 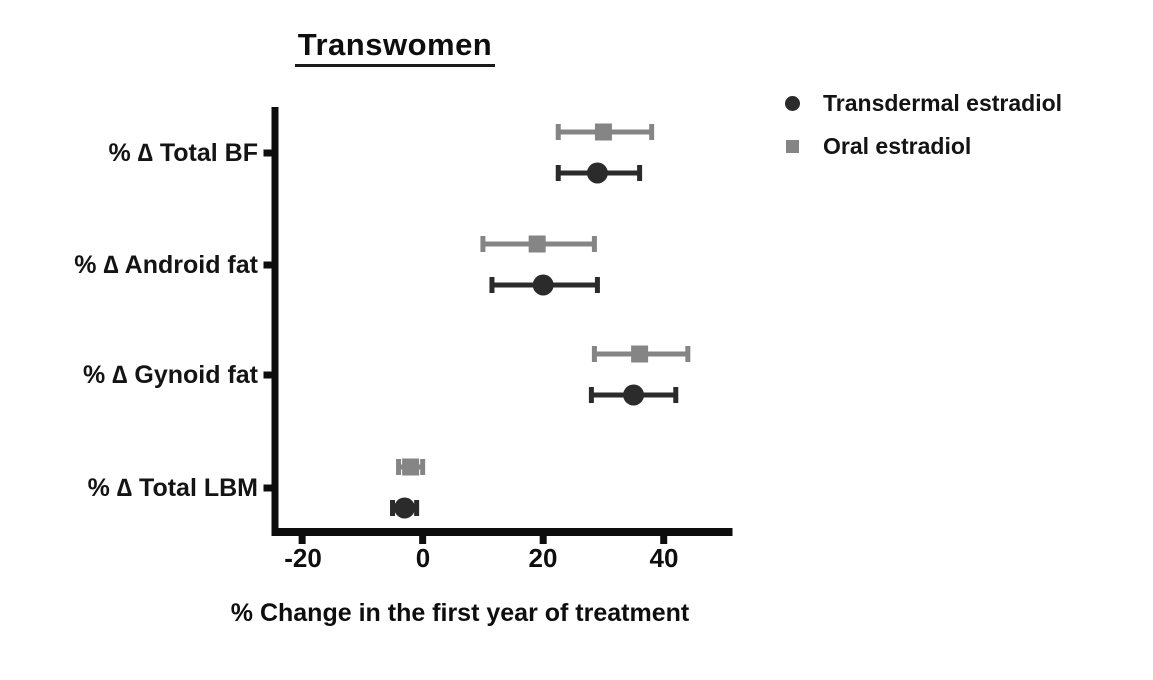 What do you see at coordinates (943, 102) in the screenshot?
I see `legend-label-transdermal: Transdermal estradiol` at bounding box center [943, 102].